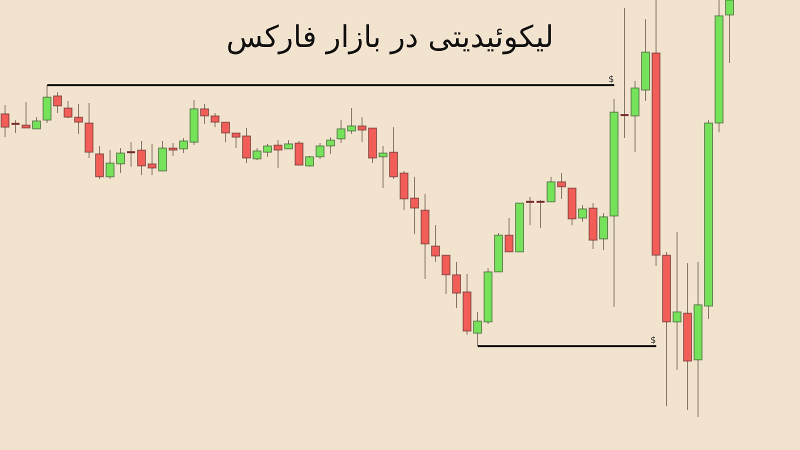 This screenshot has height=450, width=800. What do you see at coordinates (390, 37) in the screenshot?
I see `text: لیکوئیدیتی در بازار فارکس` at bounding box center [390, 37].